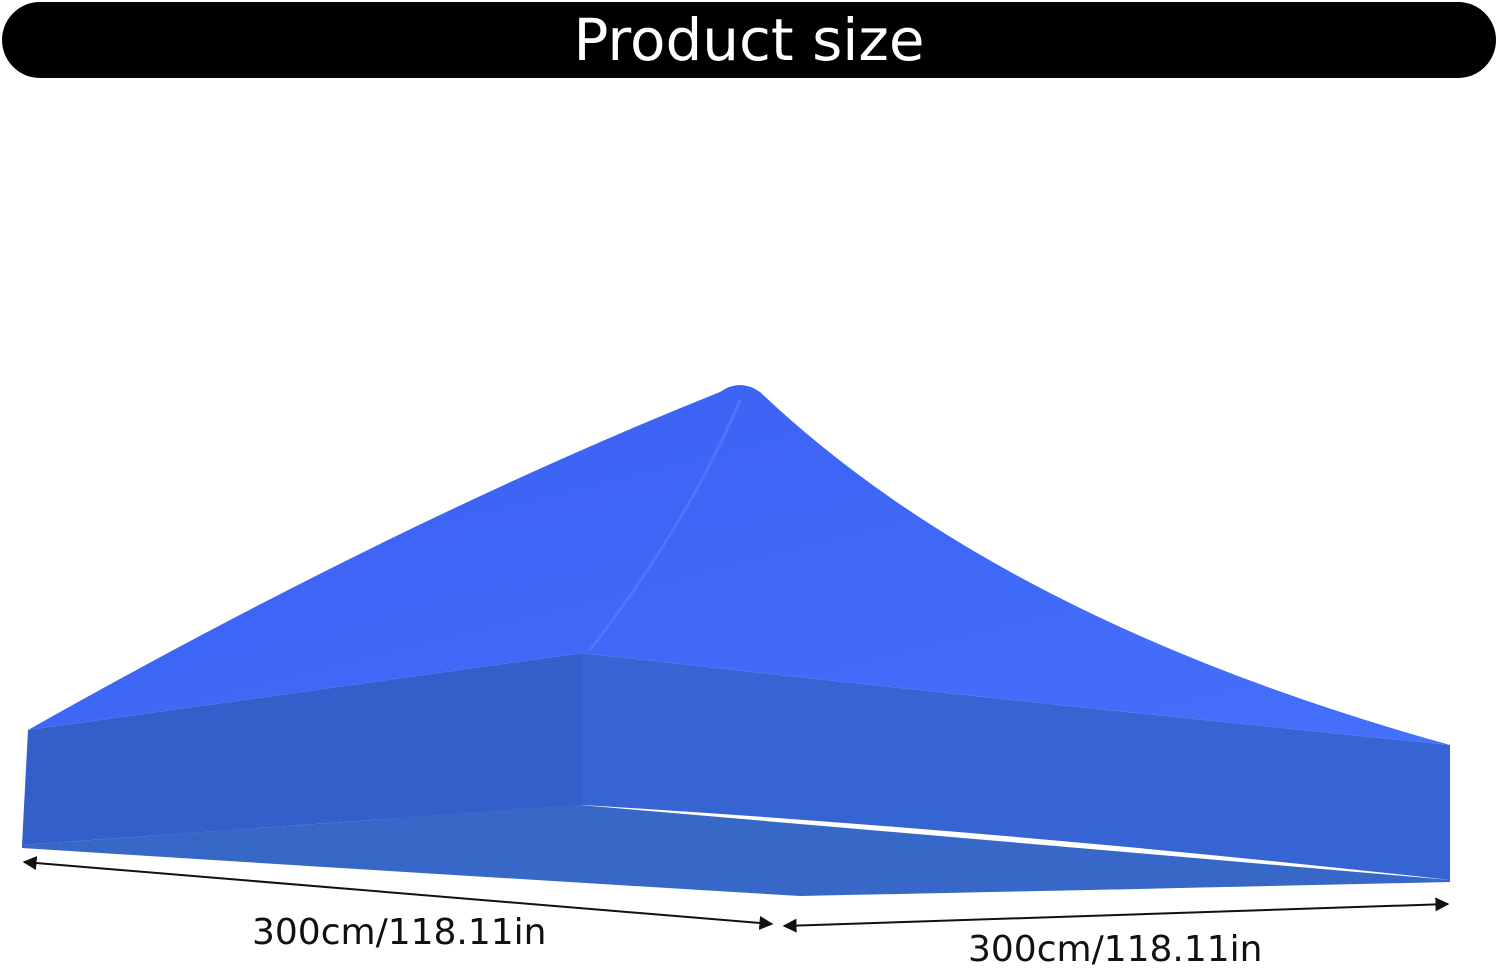  I want to click on canopy-left-wall, so click(302, 749).